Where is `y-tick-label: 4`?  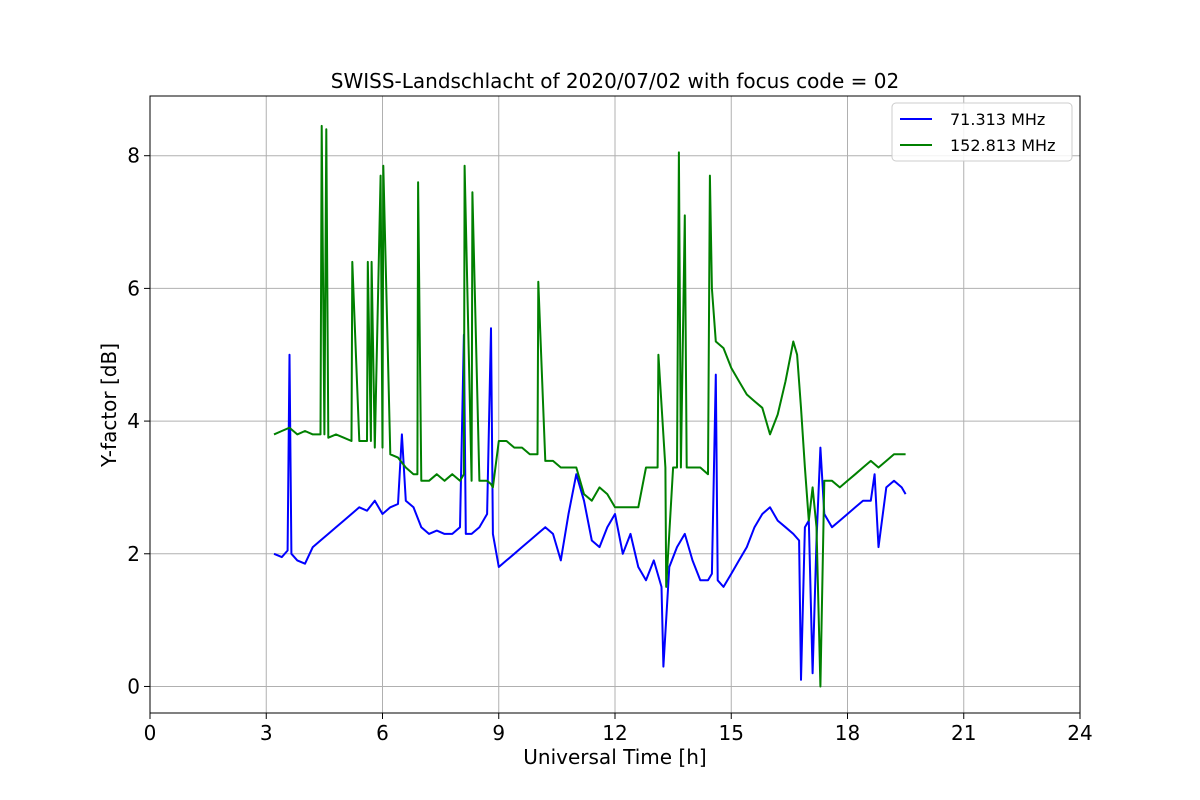 y-tick-label: 4 is located at coordinates (133, 421).